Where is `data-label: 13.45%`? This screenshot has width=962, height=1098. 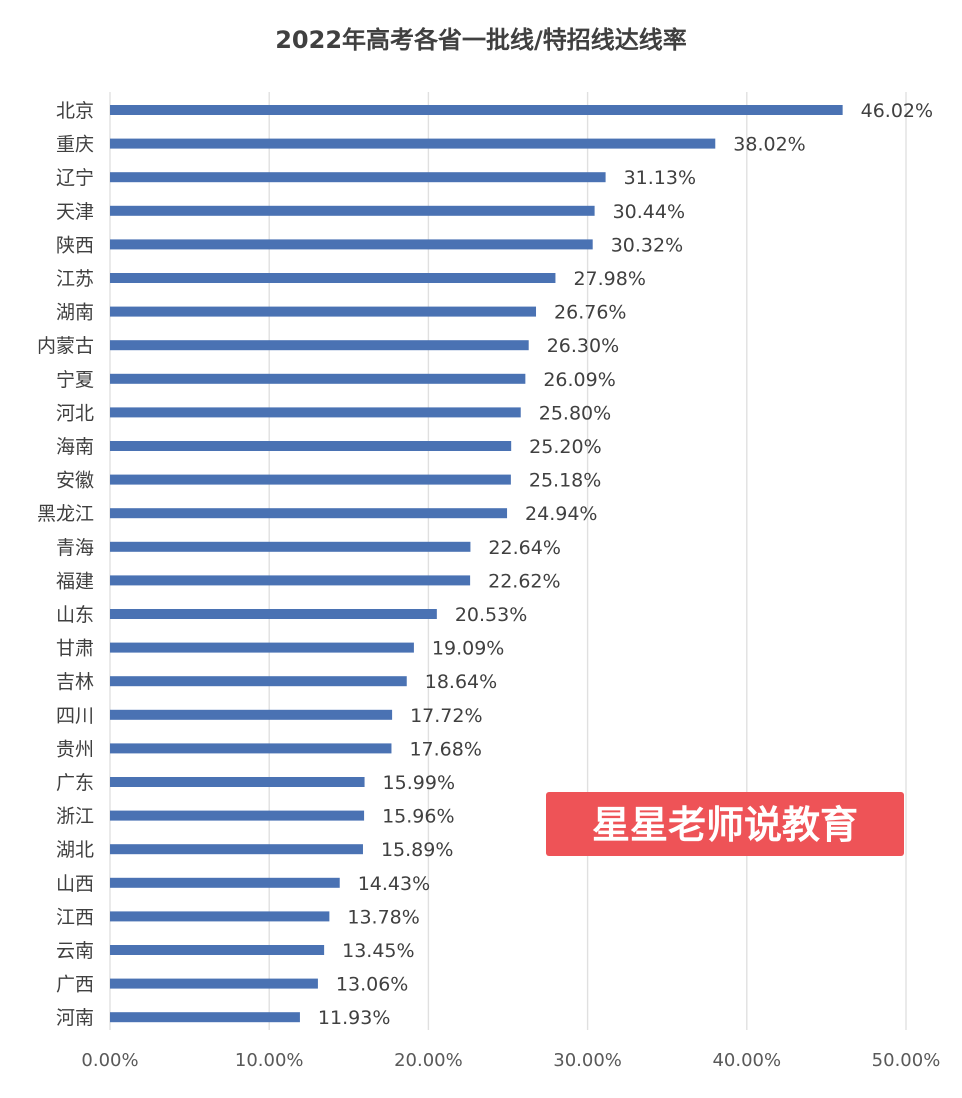 data-label: 13.45% is located at coordinates (378, 951).